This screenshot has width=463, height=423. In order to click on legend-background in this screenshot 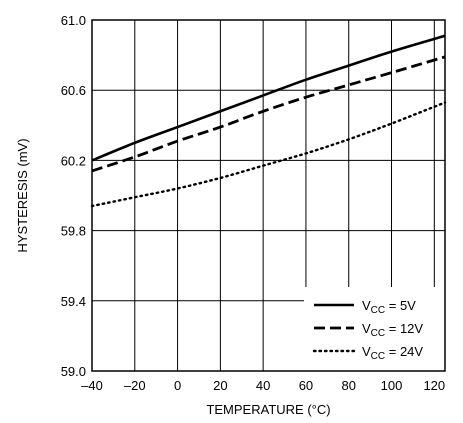, I will do `click(374, 329)`.